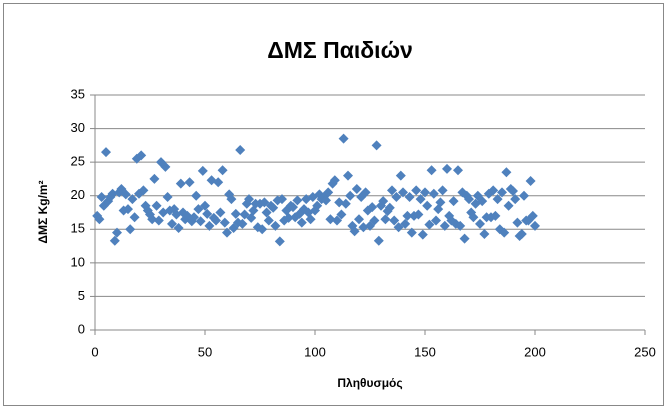 The height and width of the screenshot is (410, 668). I want to click on x-tick-label: 50, so click(205, 351).